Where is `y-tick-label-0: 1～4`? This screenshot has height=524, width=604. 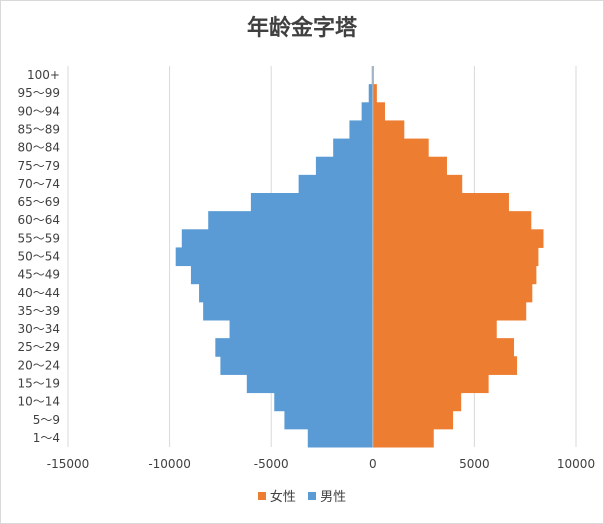
y-tick-label-0: 1～4 is located at coordinates (46, 438).